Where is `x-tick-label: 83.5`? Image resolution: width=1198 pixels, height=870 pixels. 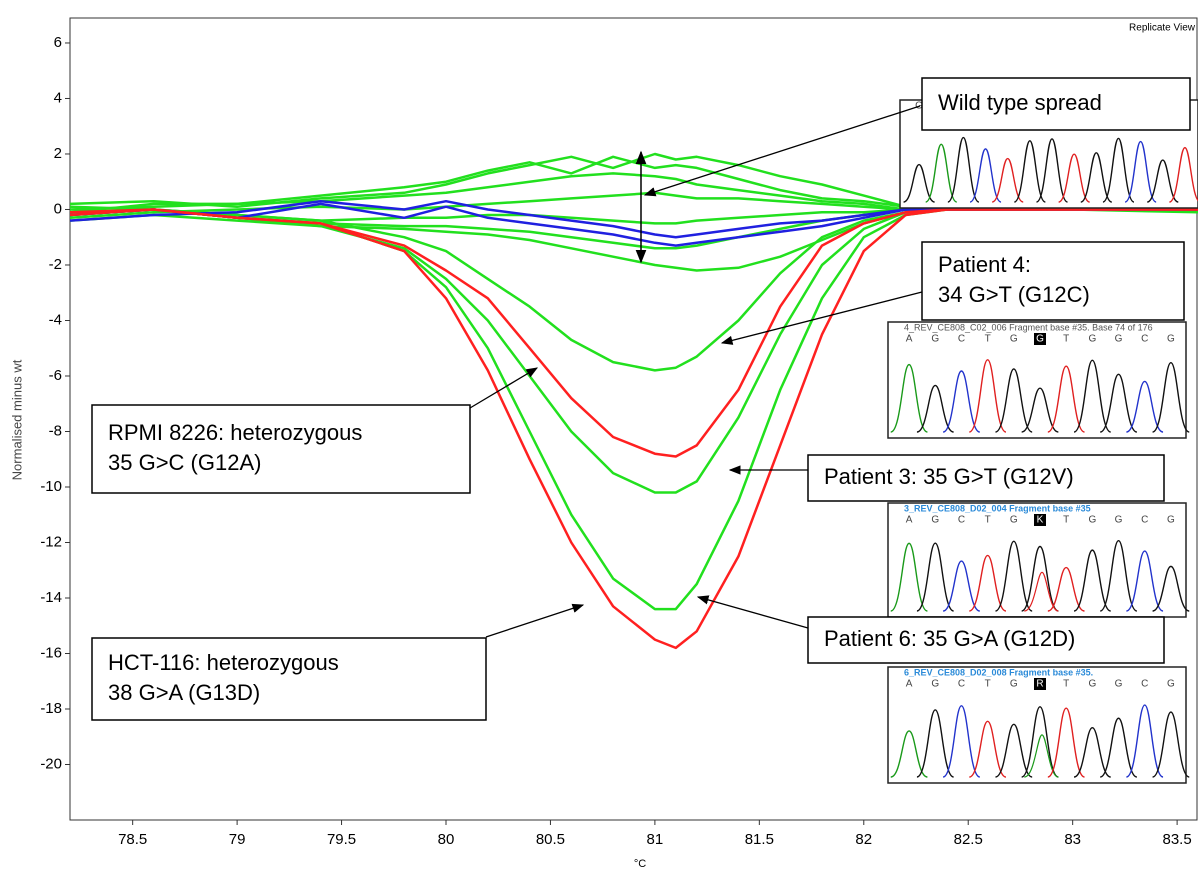
x-tick-label: 83.5 is located at coordinates (1177, 839).